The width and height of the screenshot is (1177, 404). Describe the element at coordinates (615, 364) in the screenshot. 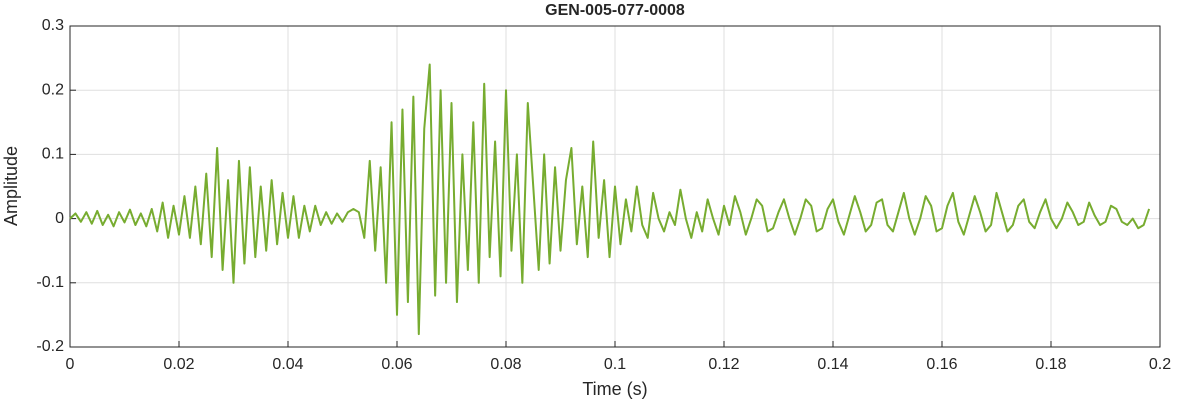

I see `x-tick-label: 0.1` at that location.